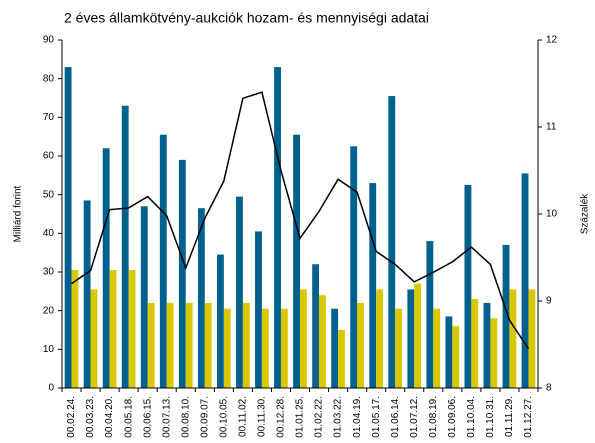 Image resolution: width=595 pixels, height=443 pixels. Describe the element at coordinates (319, 417) in the screenshot. I see `x-tick-label: 01.02.22.` at that location.